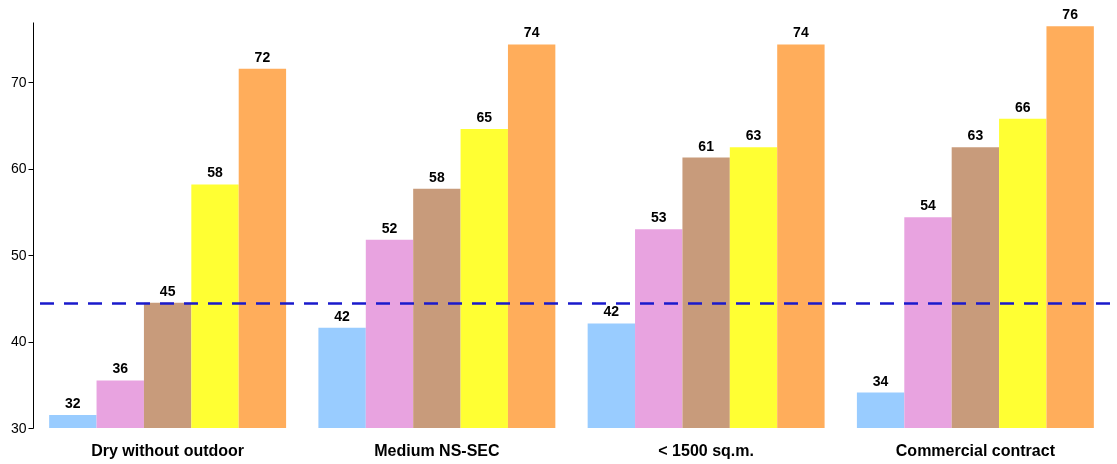 Image resolution: width=1117 pixels, height=464 pixels. Describe the element at coordinates (706, 145) in the screenshot. I see `data-label: 61` at that location.